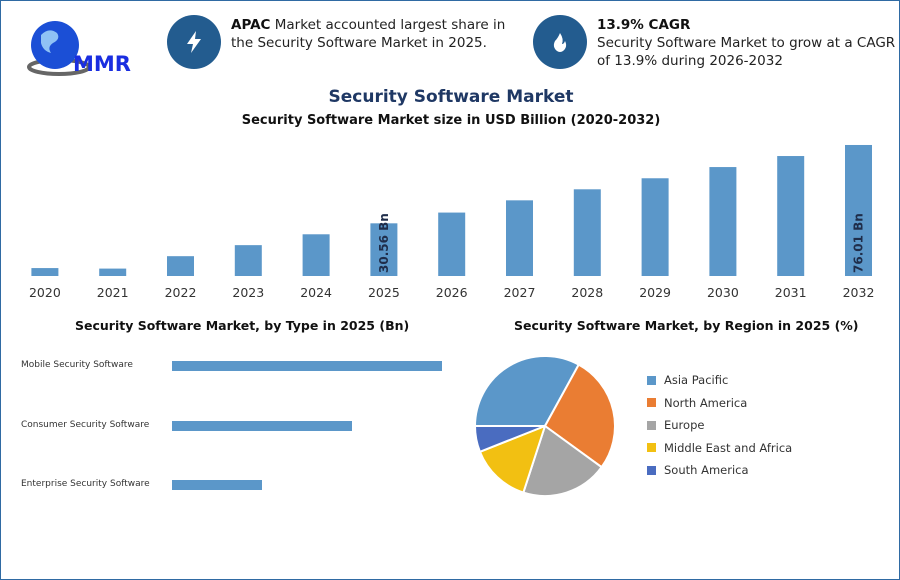 The height and width of the screenshot is (580, 900). I want to click on cagr-bold: 13.9% CAGR, so click(644, 25).